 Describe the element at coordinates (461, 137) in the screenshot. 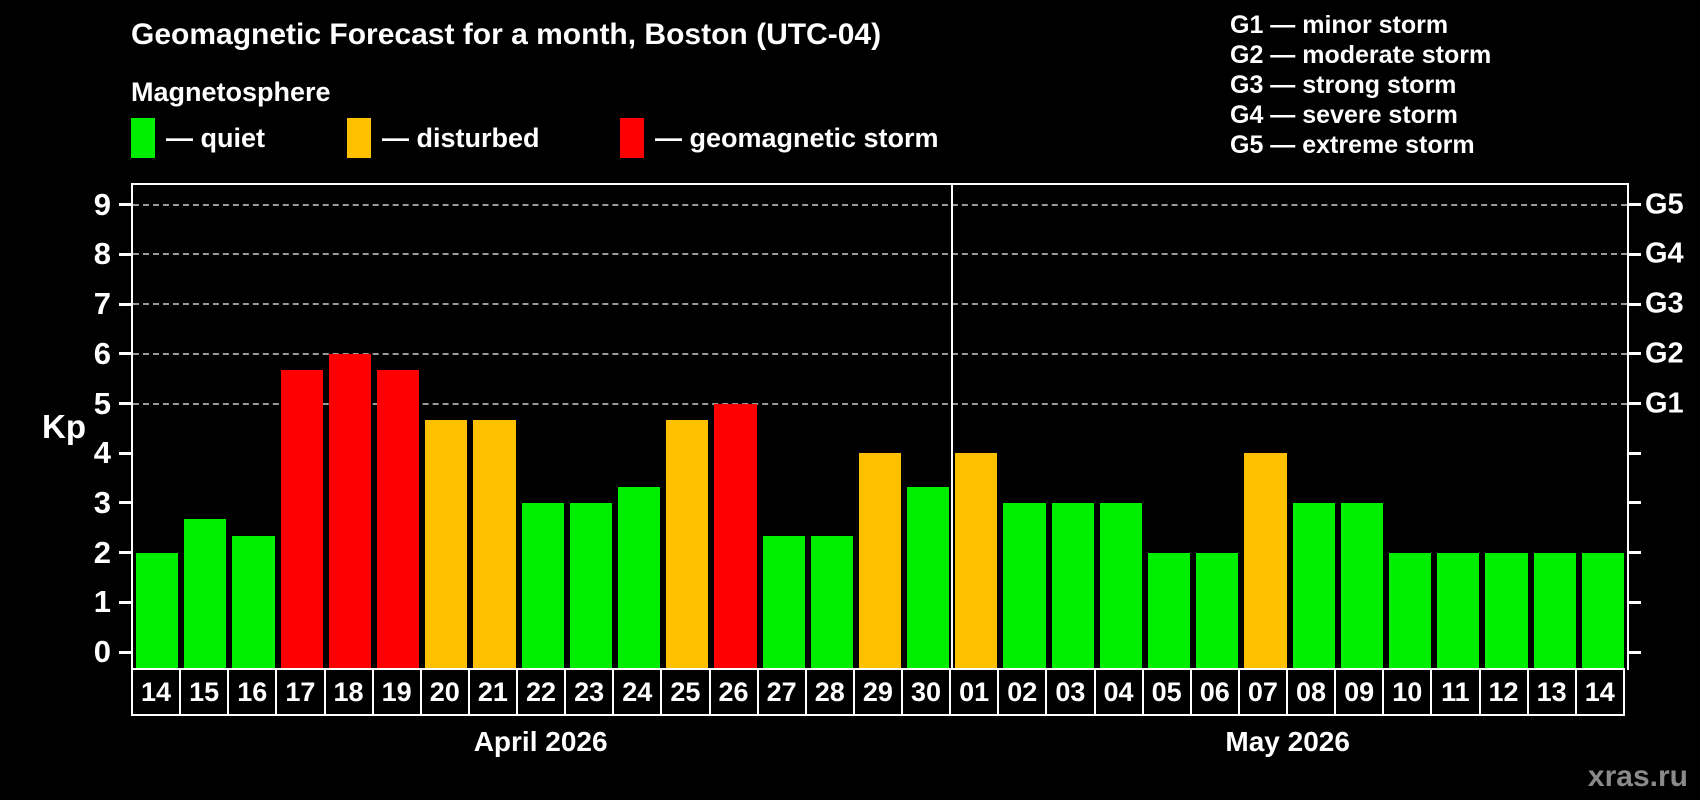

I see `legend-item-label: — disturbed` at that location.